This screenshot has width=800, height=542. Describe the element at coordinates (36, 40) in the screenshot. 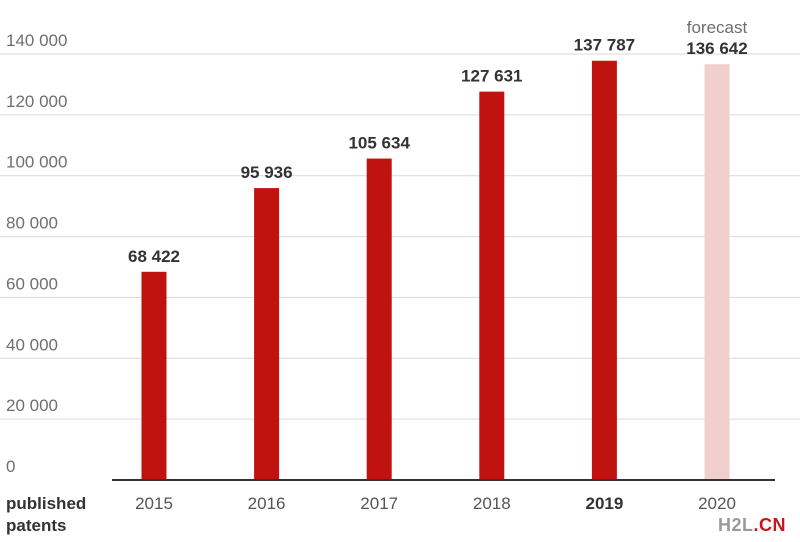

I see `y-tick-label: 140 000` at that location.